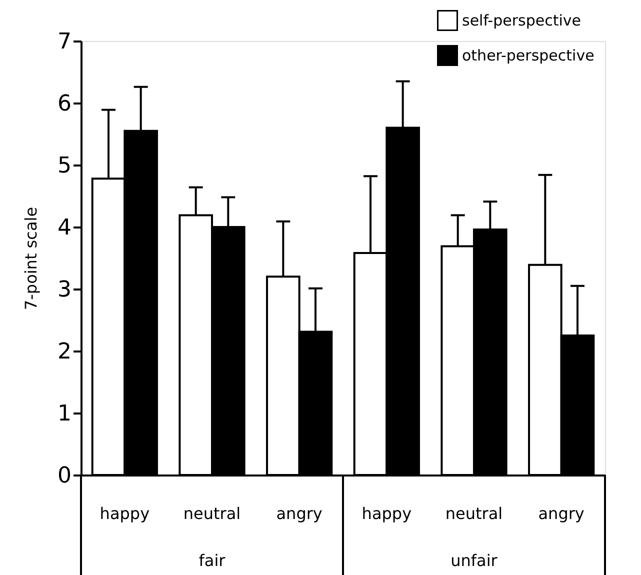  What do you see at coordinates (528, 55) in the screenshot?
I see `legend-label: other-perspective` at bounding box center [528, 55].